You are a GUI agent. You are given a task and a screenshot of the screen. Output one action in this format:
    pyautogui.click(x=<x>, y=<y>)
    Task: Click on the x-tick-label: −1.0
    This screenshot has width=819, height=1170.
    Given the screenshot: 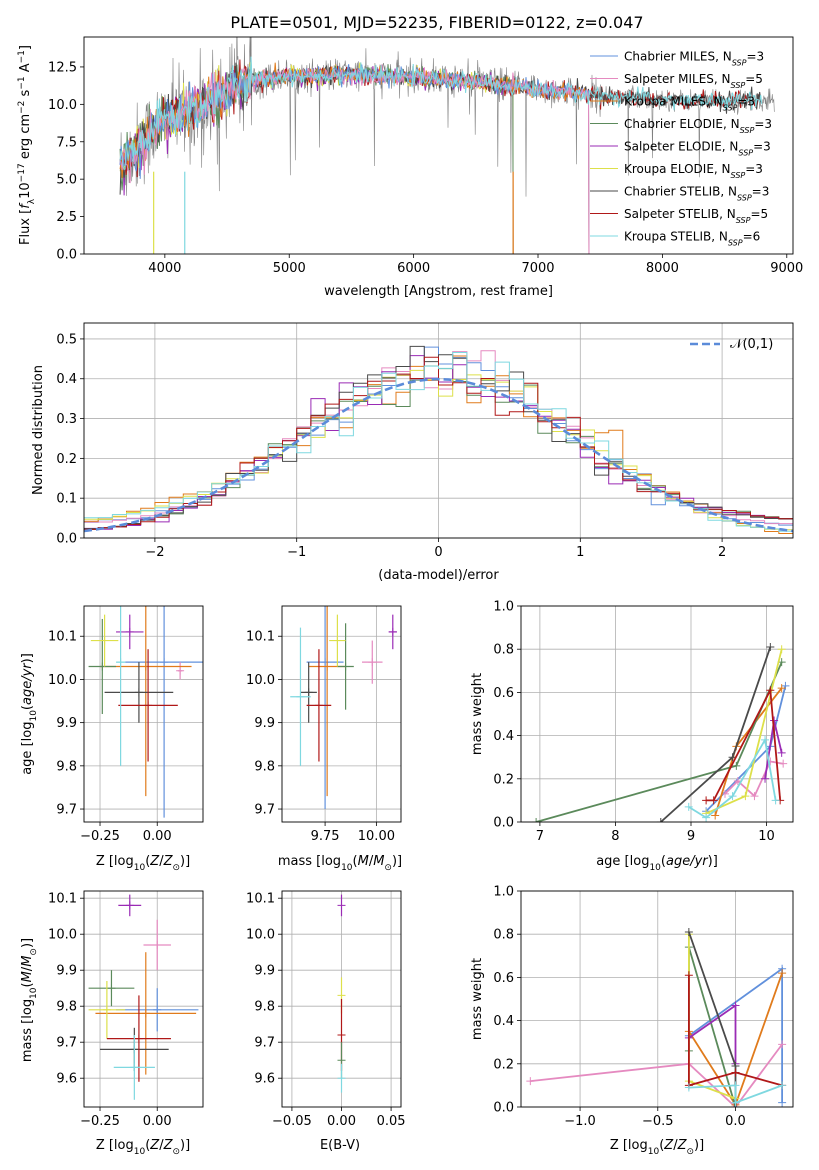 What is the action you would take?
    pyautogui.click(x=580, y=1121)
    